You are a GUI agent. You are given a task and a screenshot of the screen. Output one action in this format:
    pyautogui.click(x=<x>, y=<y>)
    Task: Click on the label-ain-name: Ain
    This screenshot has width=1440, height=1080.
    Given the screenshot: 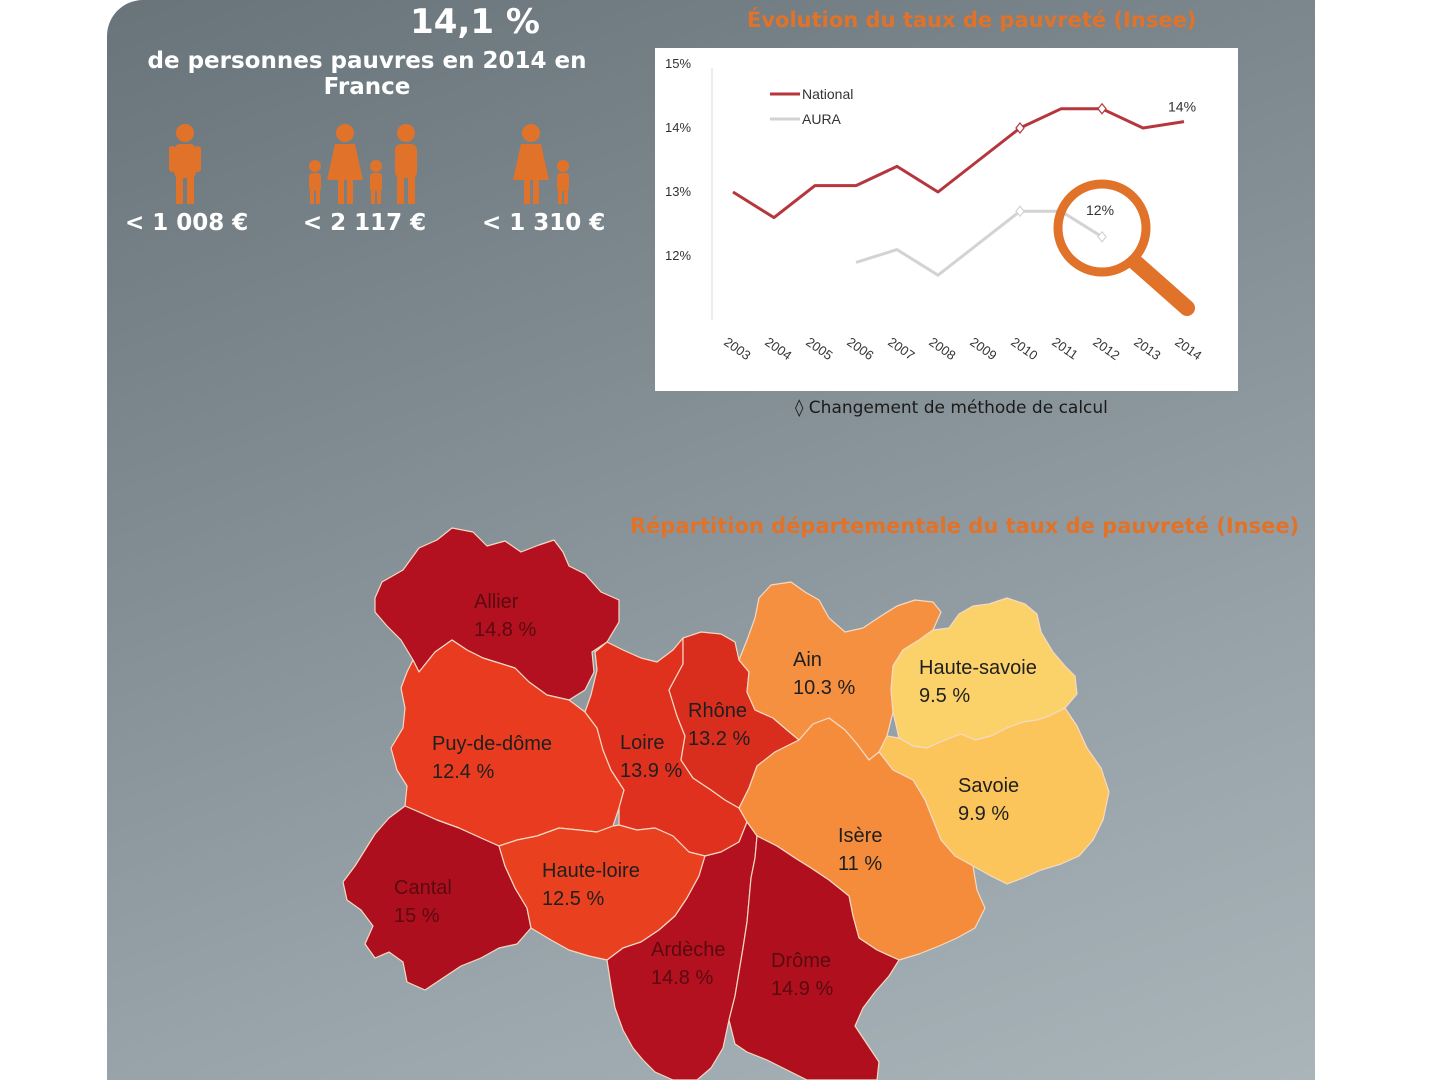 What is the action you would take?
    pyautogui.click(x=807, y=660)
    